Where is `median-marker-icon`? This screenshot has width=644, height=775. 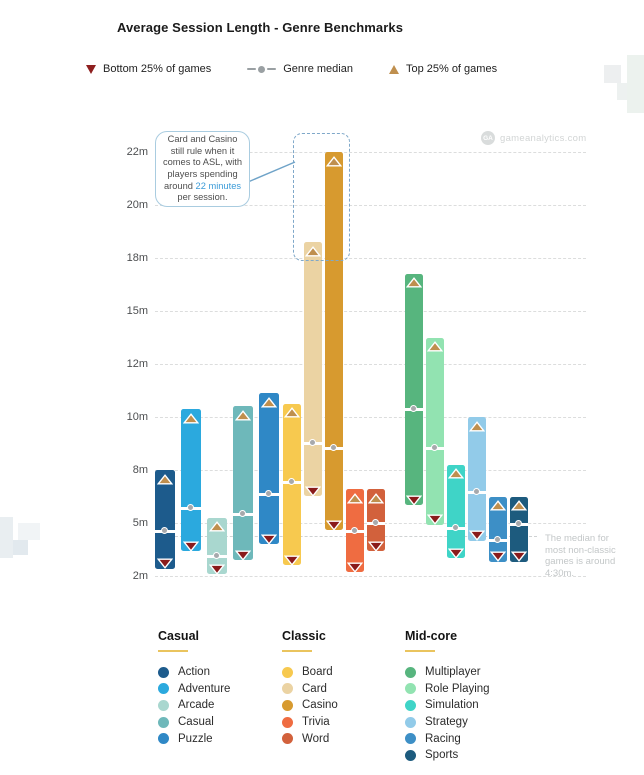 median-marker-icon is located at coordinates (262, 69).